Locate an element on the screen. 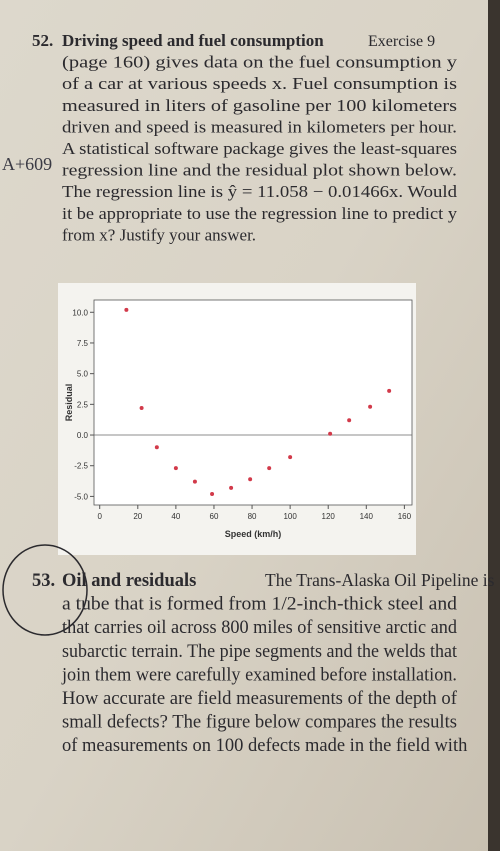 This screenshot has width=500, height=851. y-tick-label: -5.0 is located at coordinates (81, 496).